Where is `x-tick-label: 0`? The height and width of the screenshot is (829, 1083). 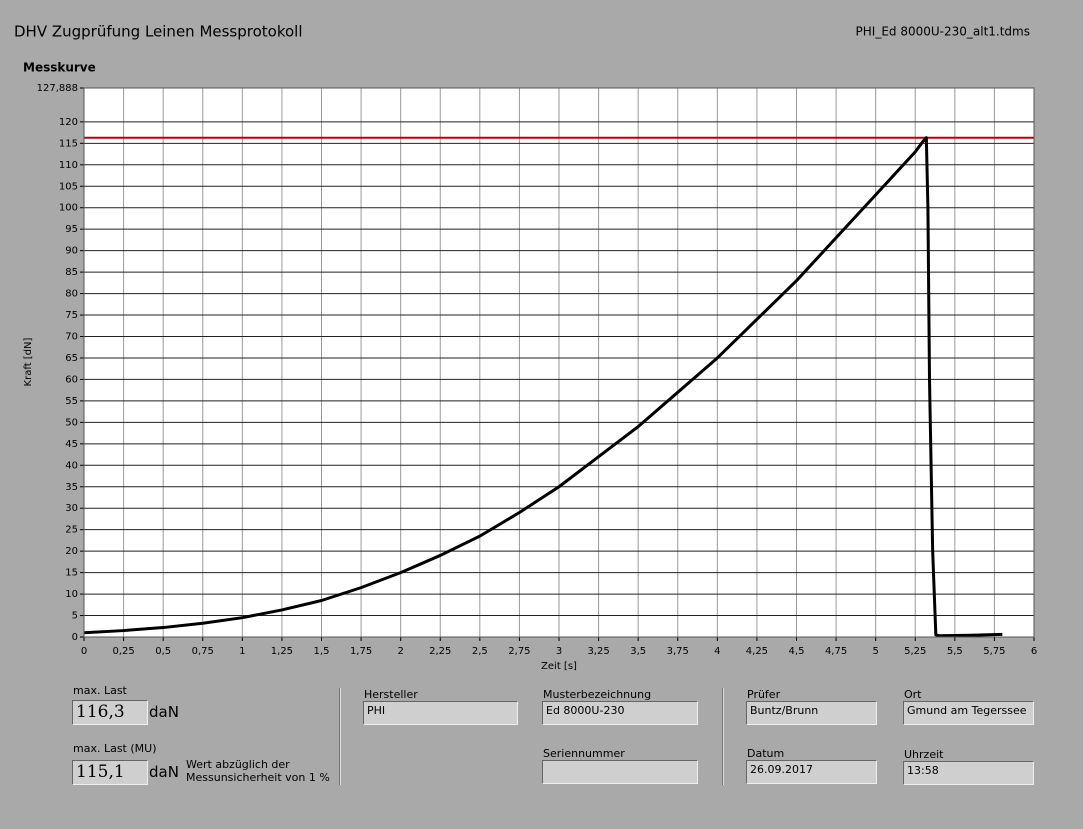 x-tick-label: 0 is located at coordinates (84, 651).